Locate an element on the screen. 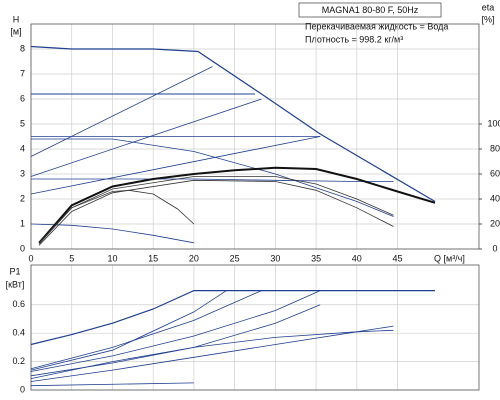 The width and height of the screenshot is (500, 400). y-tick-label: 0.4 is located at coordinates (18, 333).